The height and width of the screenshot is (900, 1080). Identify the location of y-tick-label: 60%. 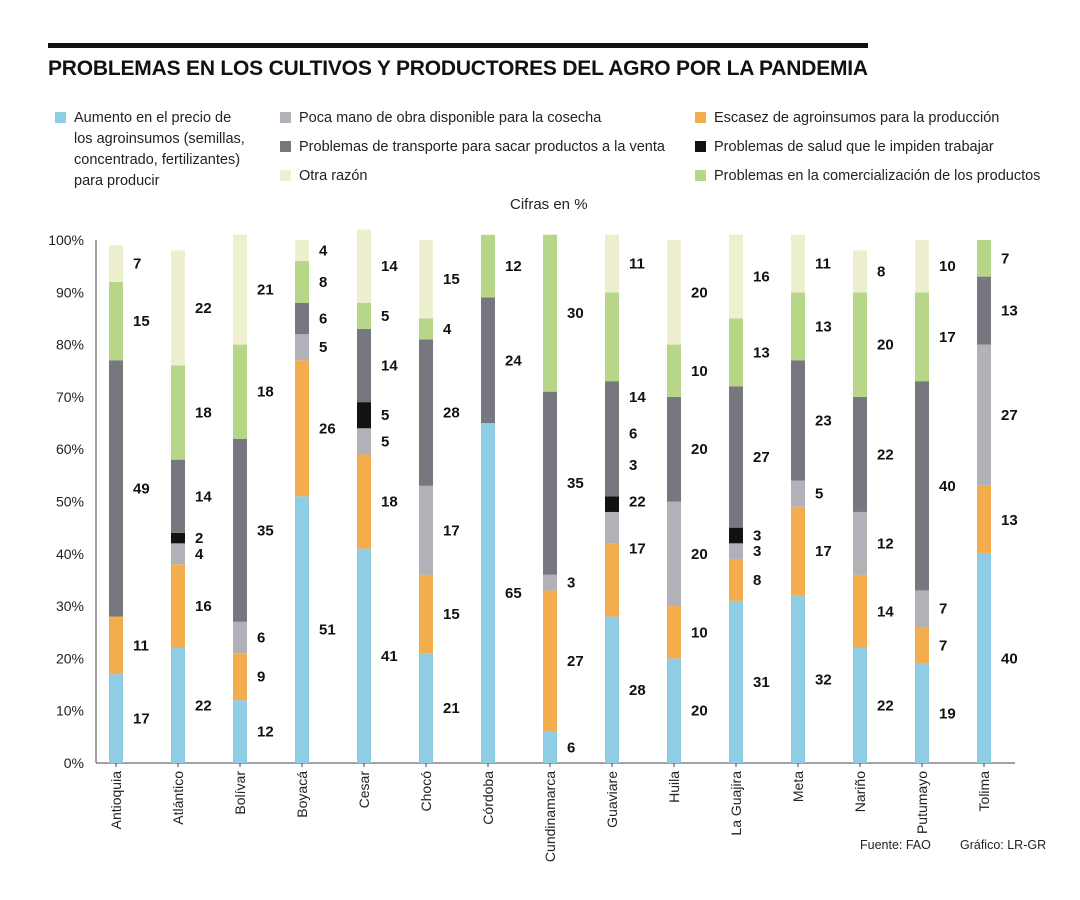
(70, 449).